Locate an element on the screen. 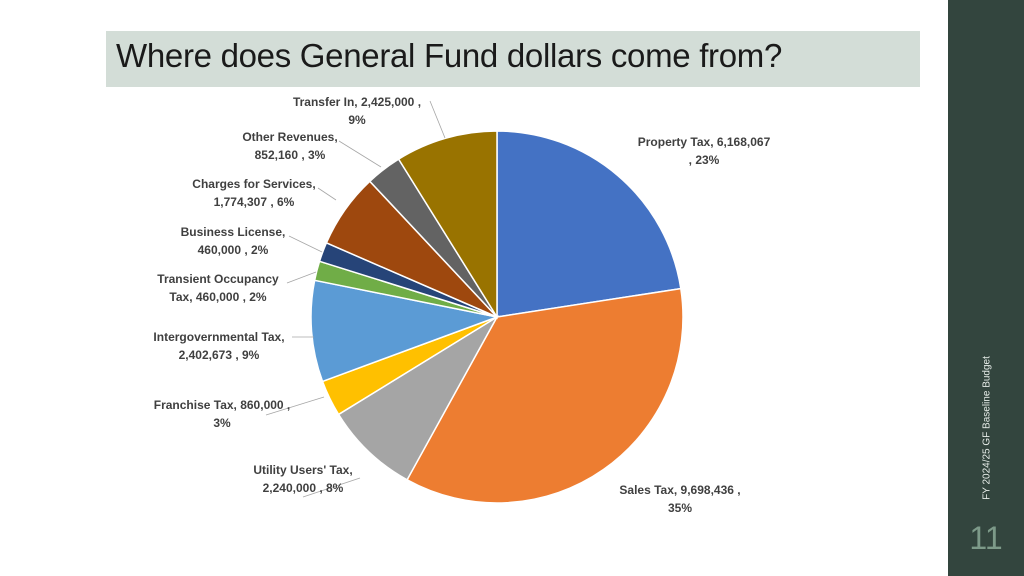 The height and width of the screenshot is (576, 1024). slice-label: Transfer In, 2,425,000 , 9% is located at coordinates (357, 111).